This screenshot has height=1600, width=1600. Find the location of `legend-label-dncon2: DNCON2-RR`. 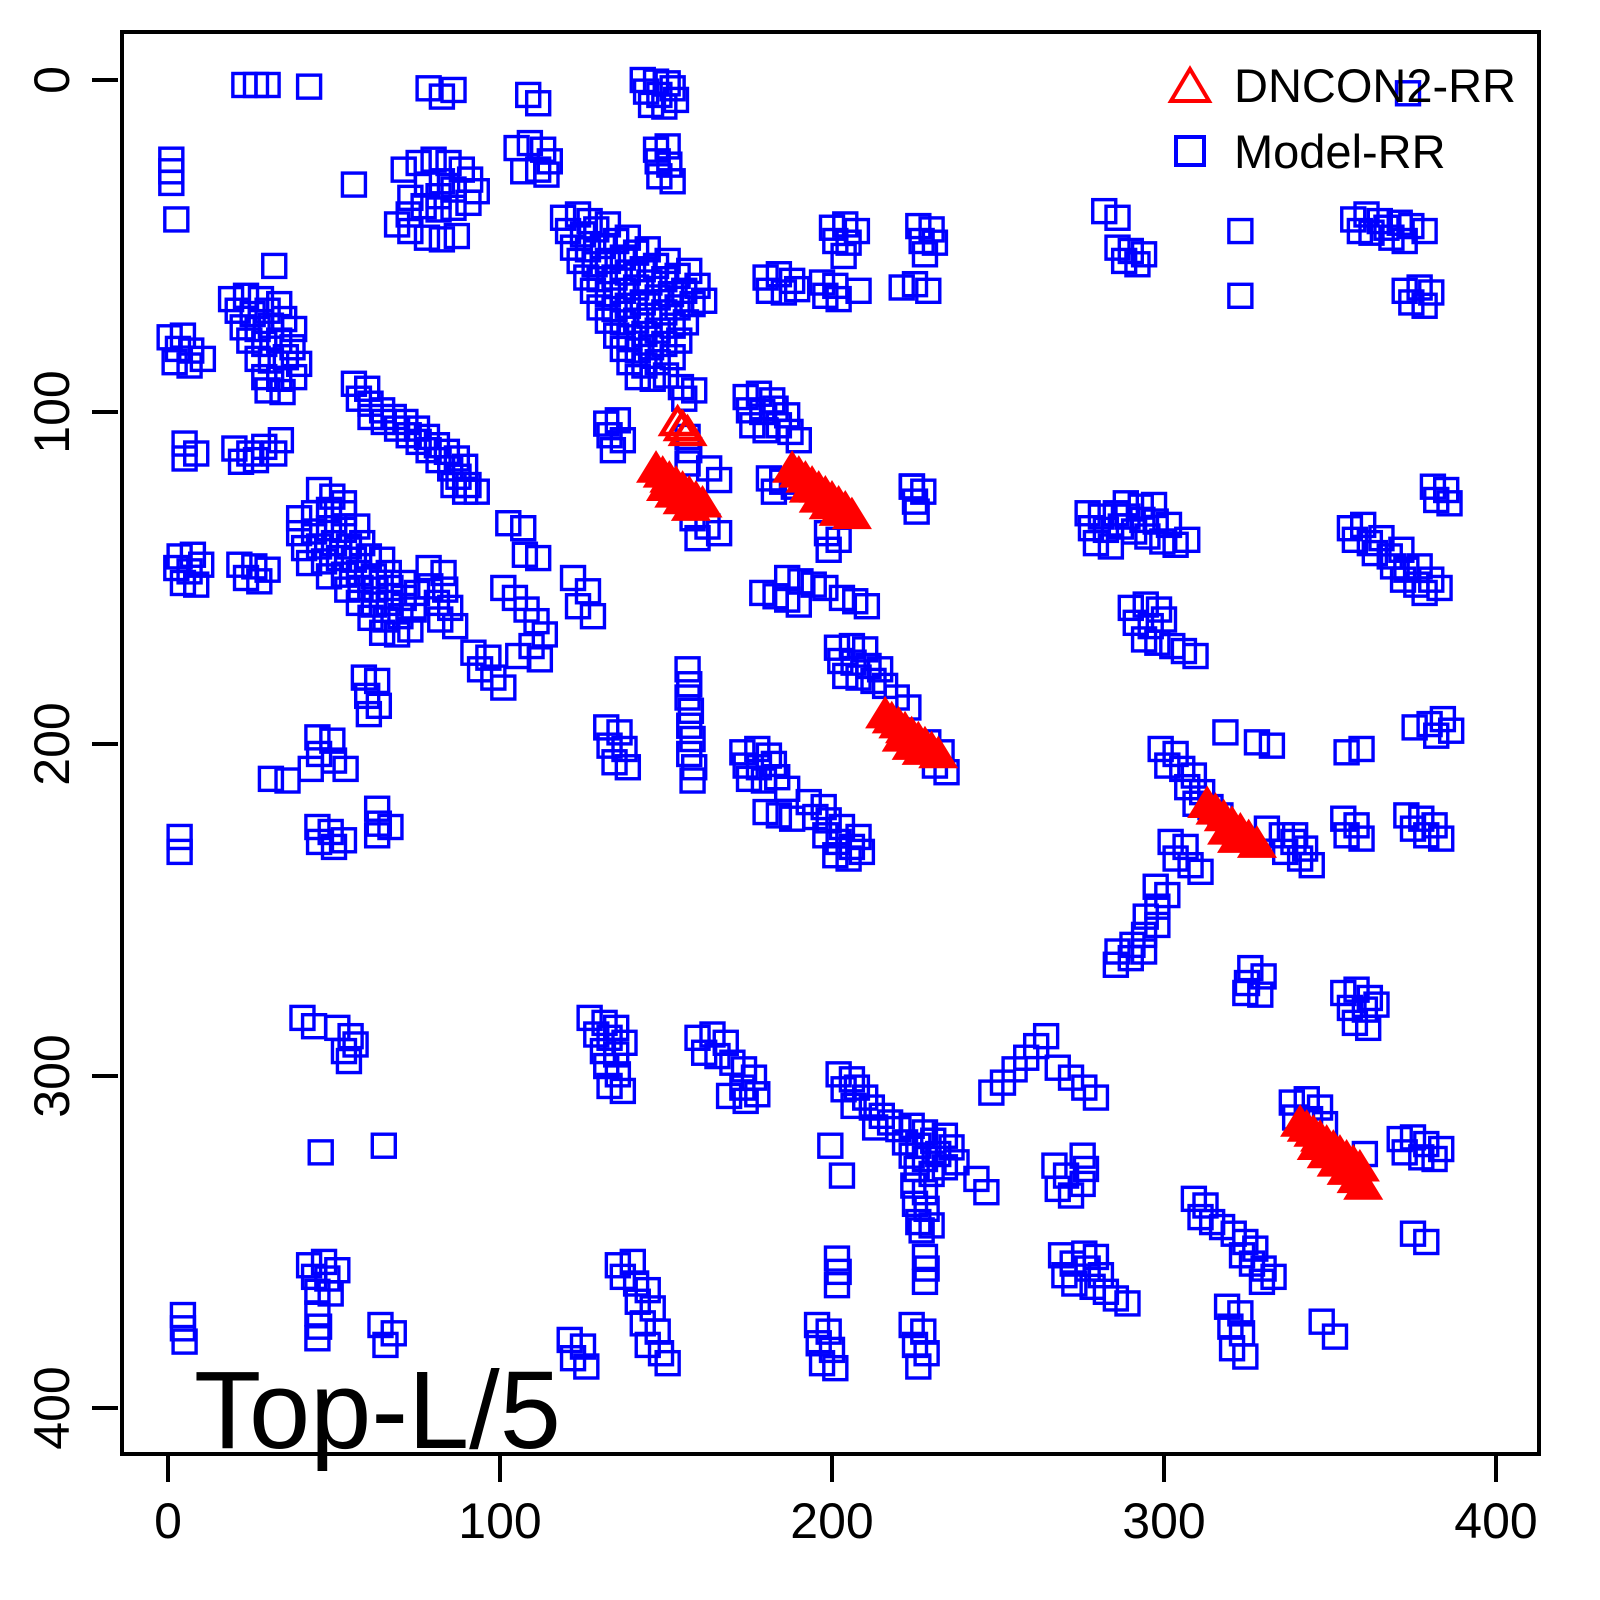

legend-label-dncon2: DNCON2-RR is located at coordinates (1375, 85).